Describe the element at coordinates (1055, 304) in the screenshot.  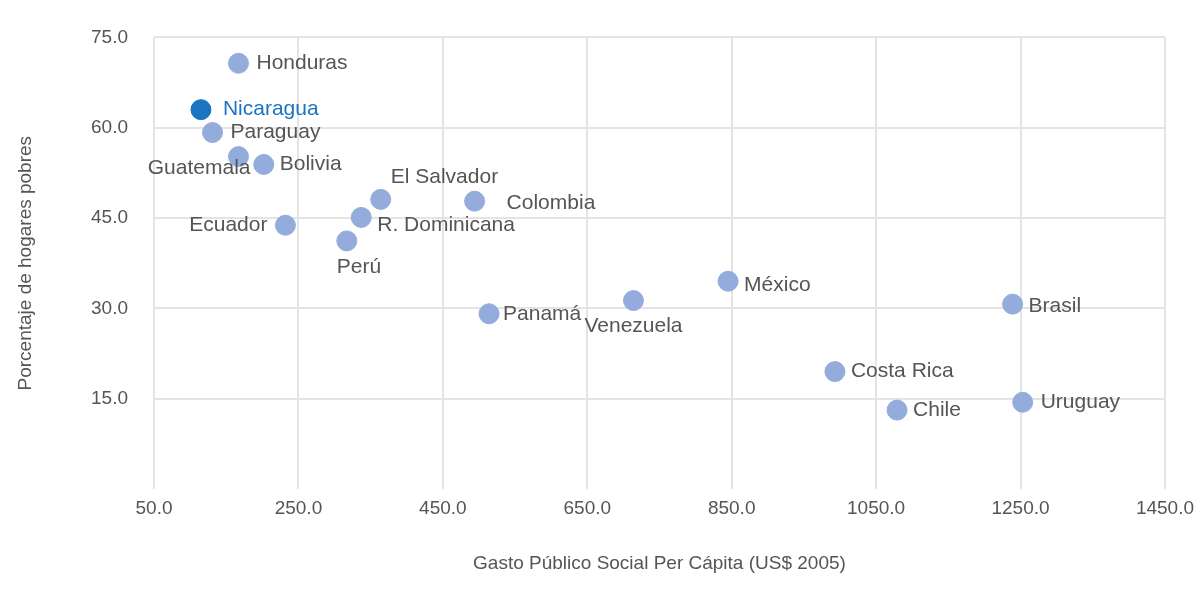
I see `annotation: Brasil` at that location.